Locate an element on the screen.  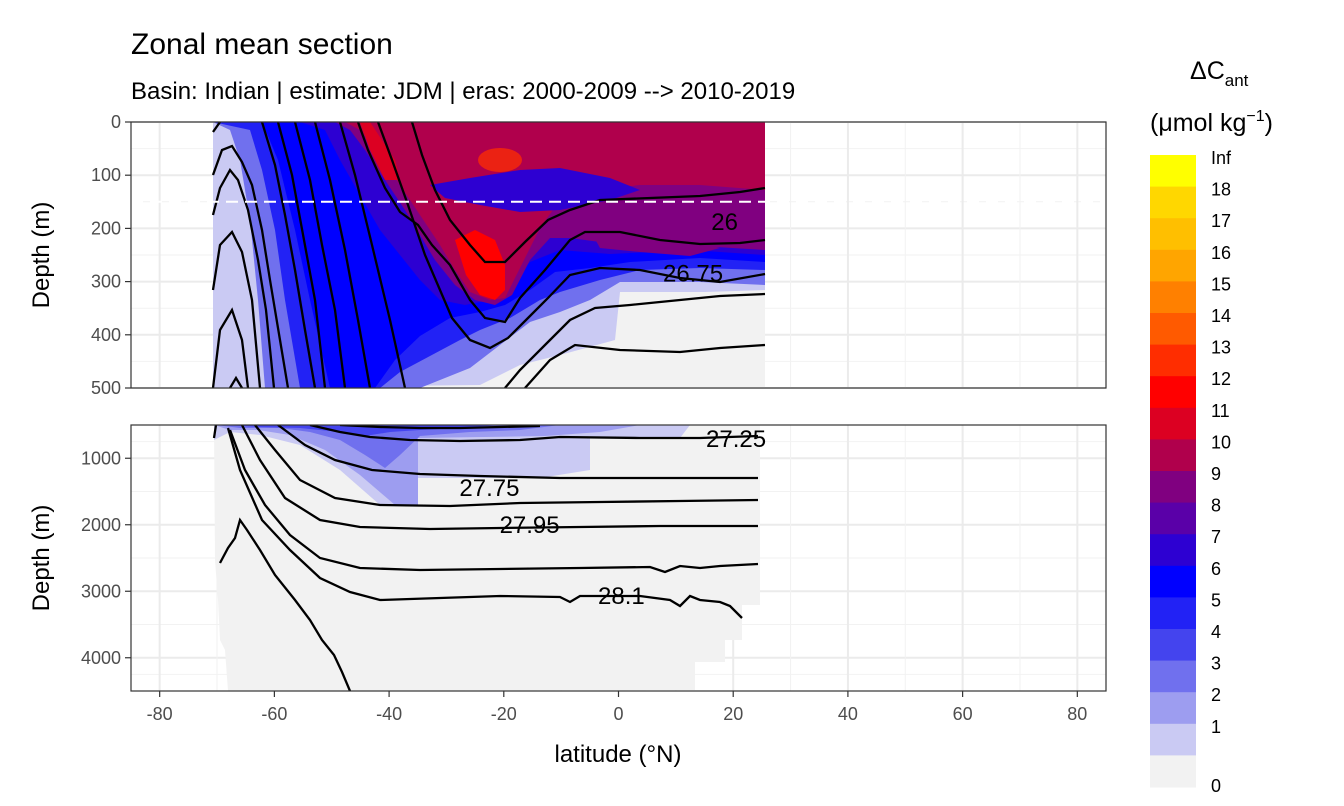
y-tick-label: 4000 is located at coordinates (101, 658).